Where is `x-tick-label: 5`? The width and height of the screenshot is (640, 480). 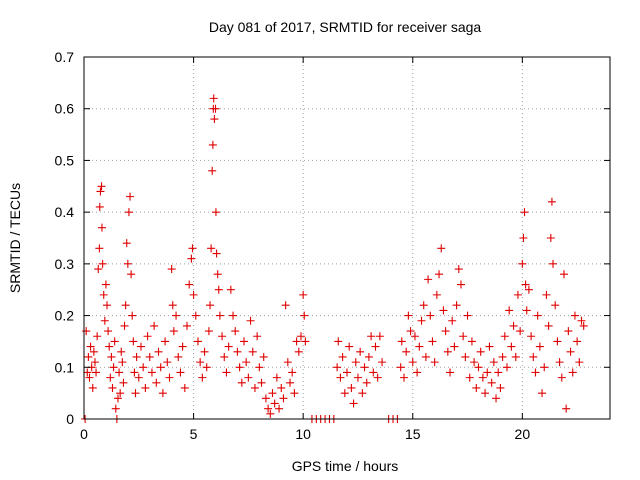 x-tick-label: 5 is located at coordinates (194, 434).